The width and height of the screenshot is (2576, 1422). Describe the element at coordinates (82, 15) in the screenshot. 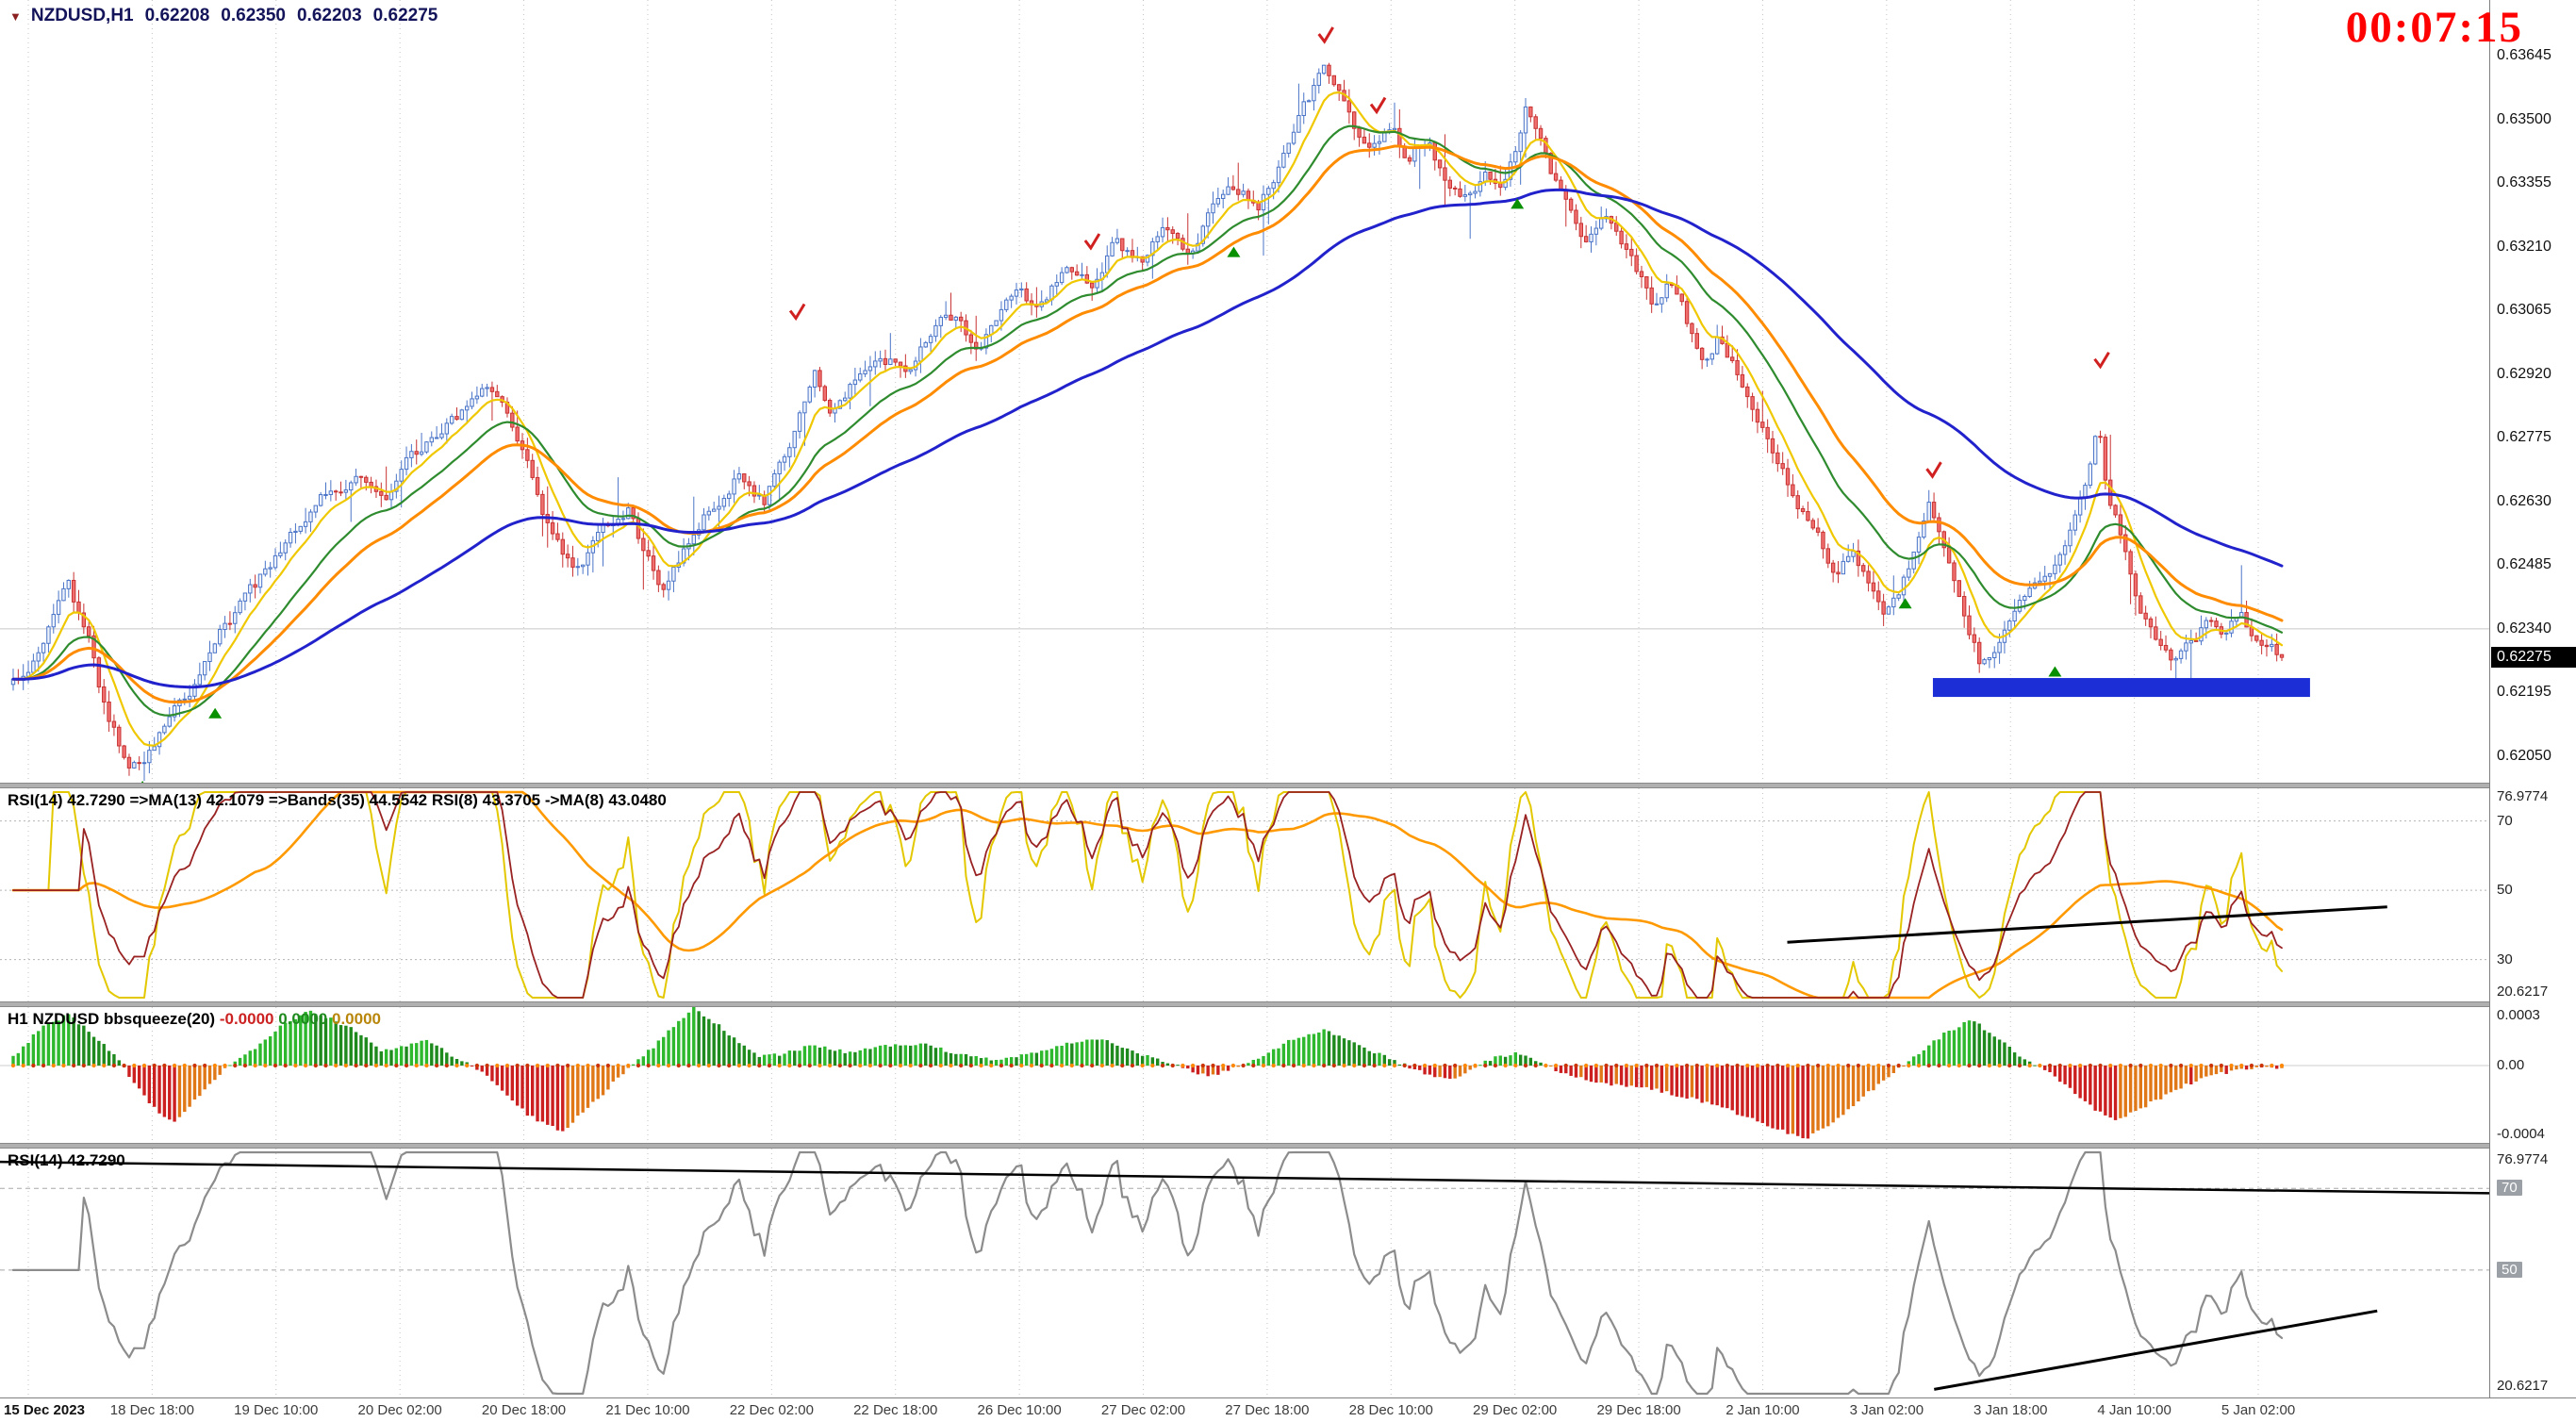

I see `symbol-timeframe-label: NZDUSD,H1` at that location.